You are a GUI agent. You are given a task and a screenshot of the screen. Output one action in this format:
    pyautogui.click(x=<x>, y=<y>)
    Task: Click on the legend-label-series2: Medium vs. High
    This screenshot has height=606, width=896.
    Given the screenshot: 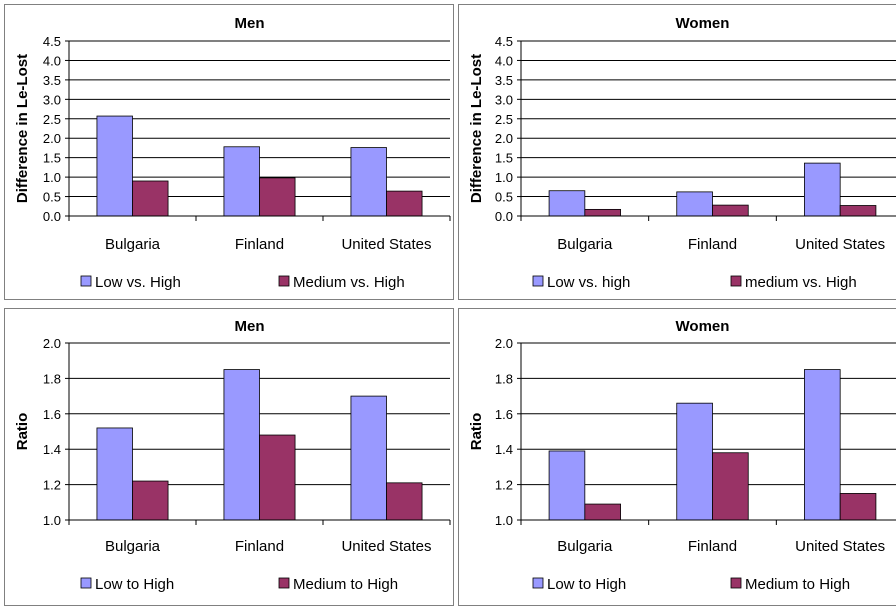 What is the action you would take?
    pyautogui.click(x=349, y=282)
    